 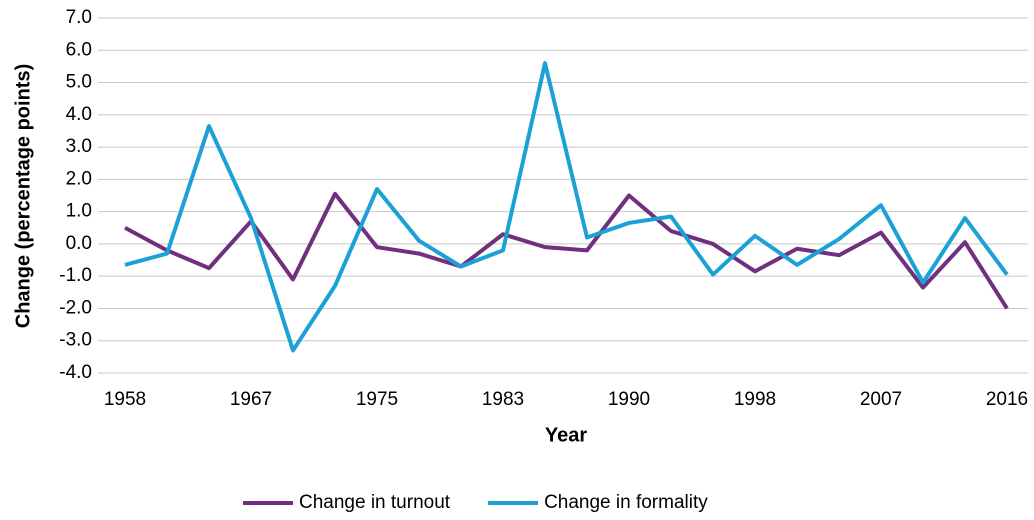 What do you see at coordinates (626, 502) in the screenshot?
I see `legend-label: Change in formality` at bounding box center [626, 502].